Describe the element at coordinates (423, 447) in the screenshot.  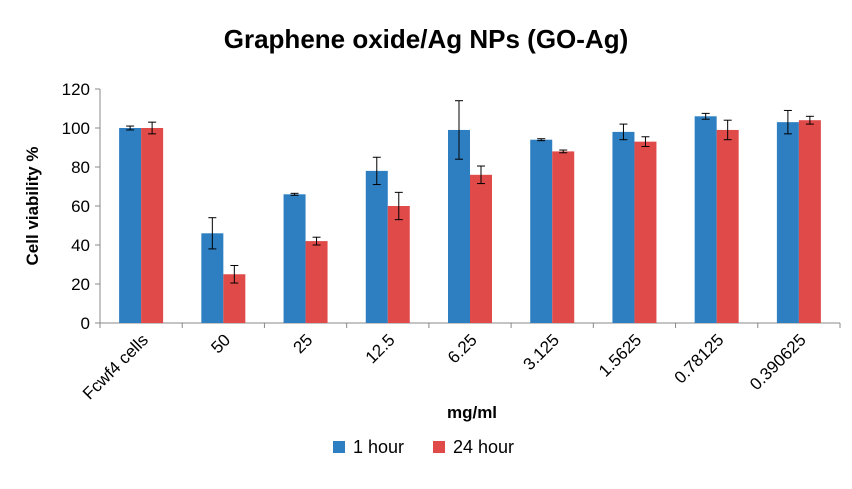
I see `legend: 1 hour 24 hour` at that location.